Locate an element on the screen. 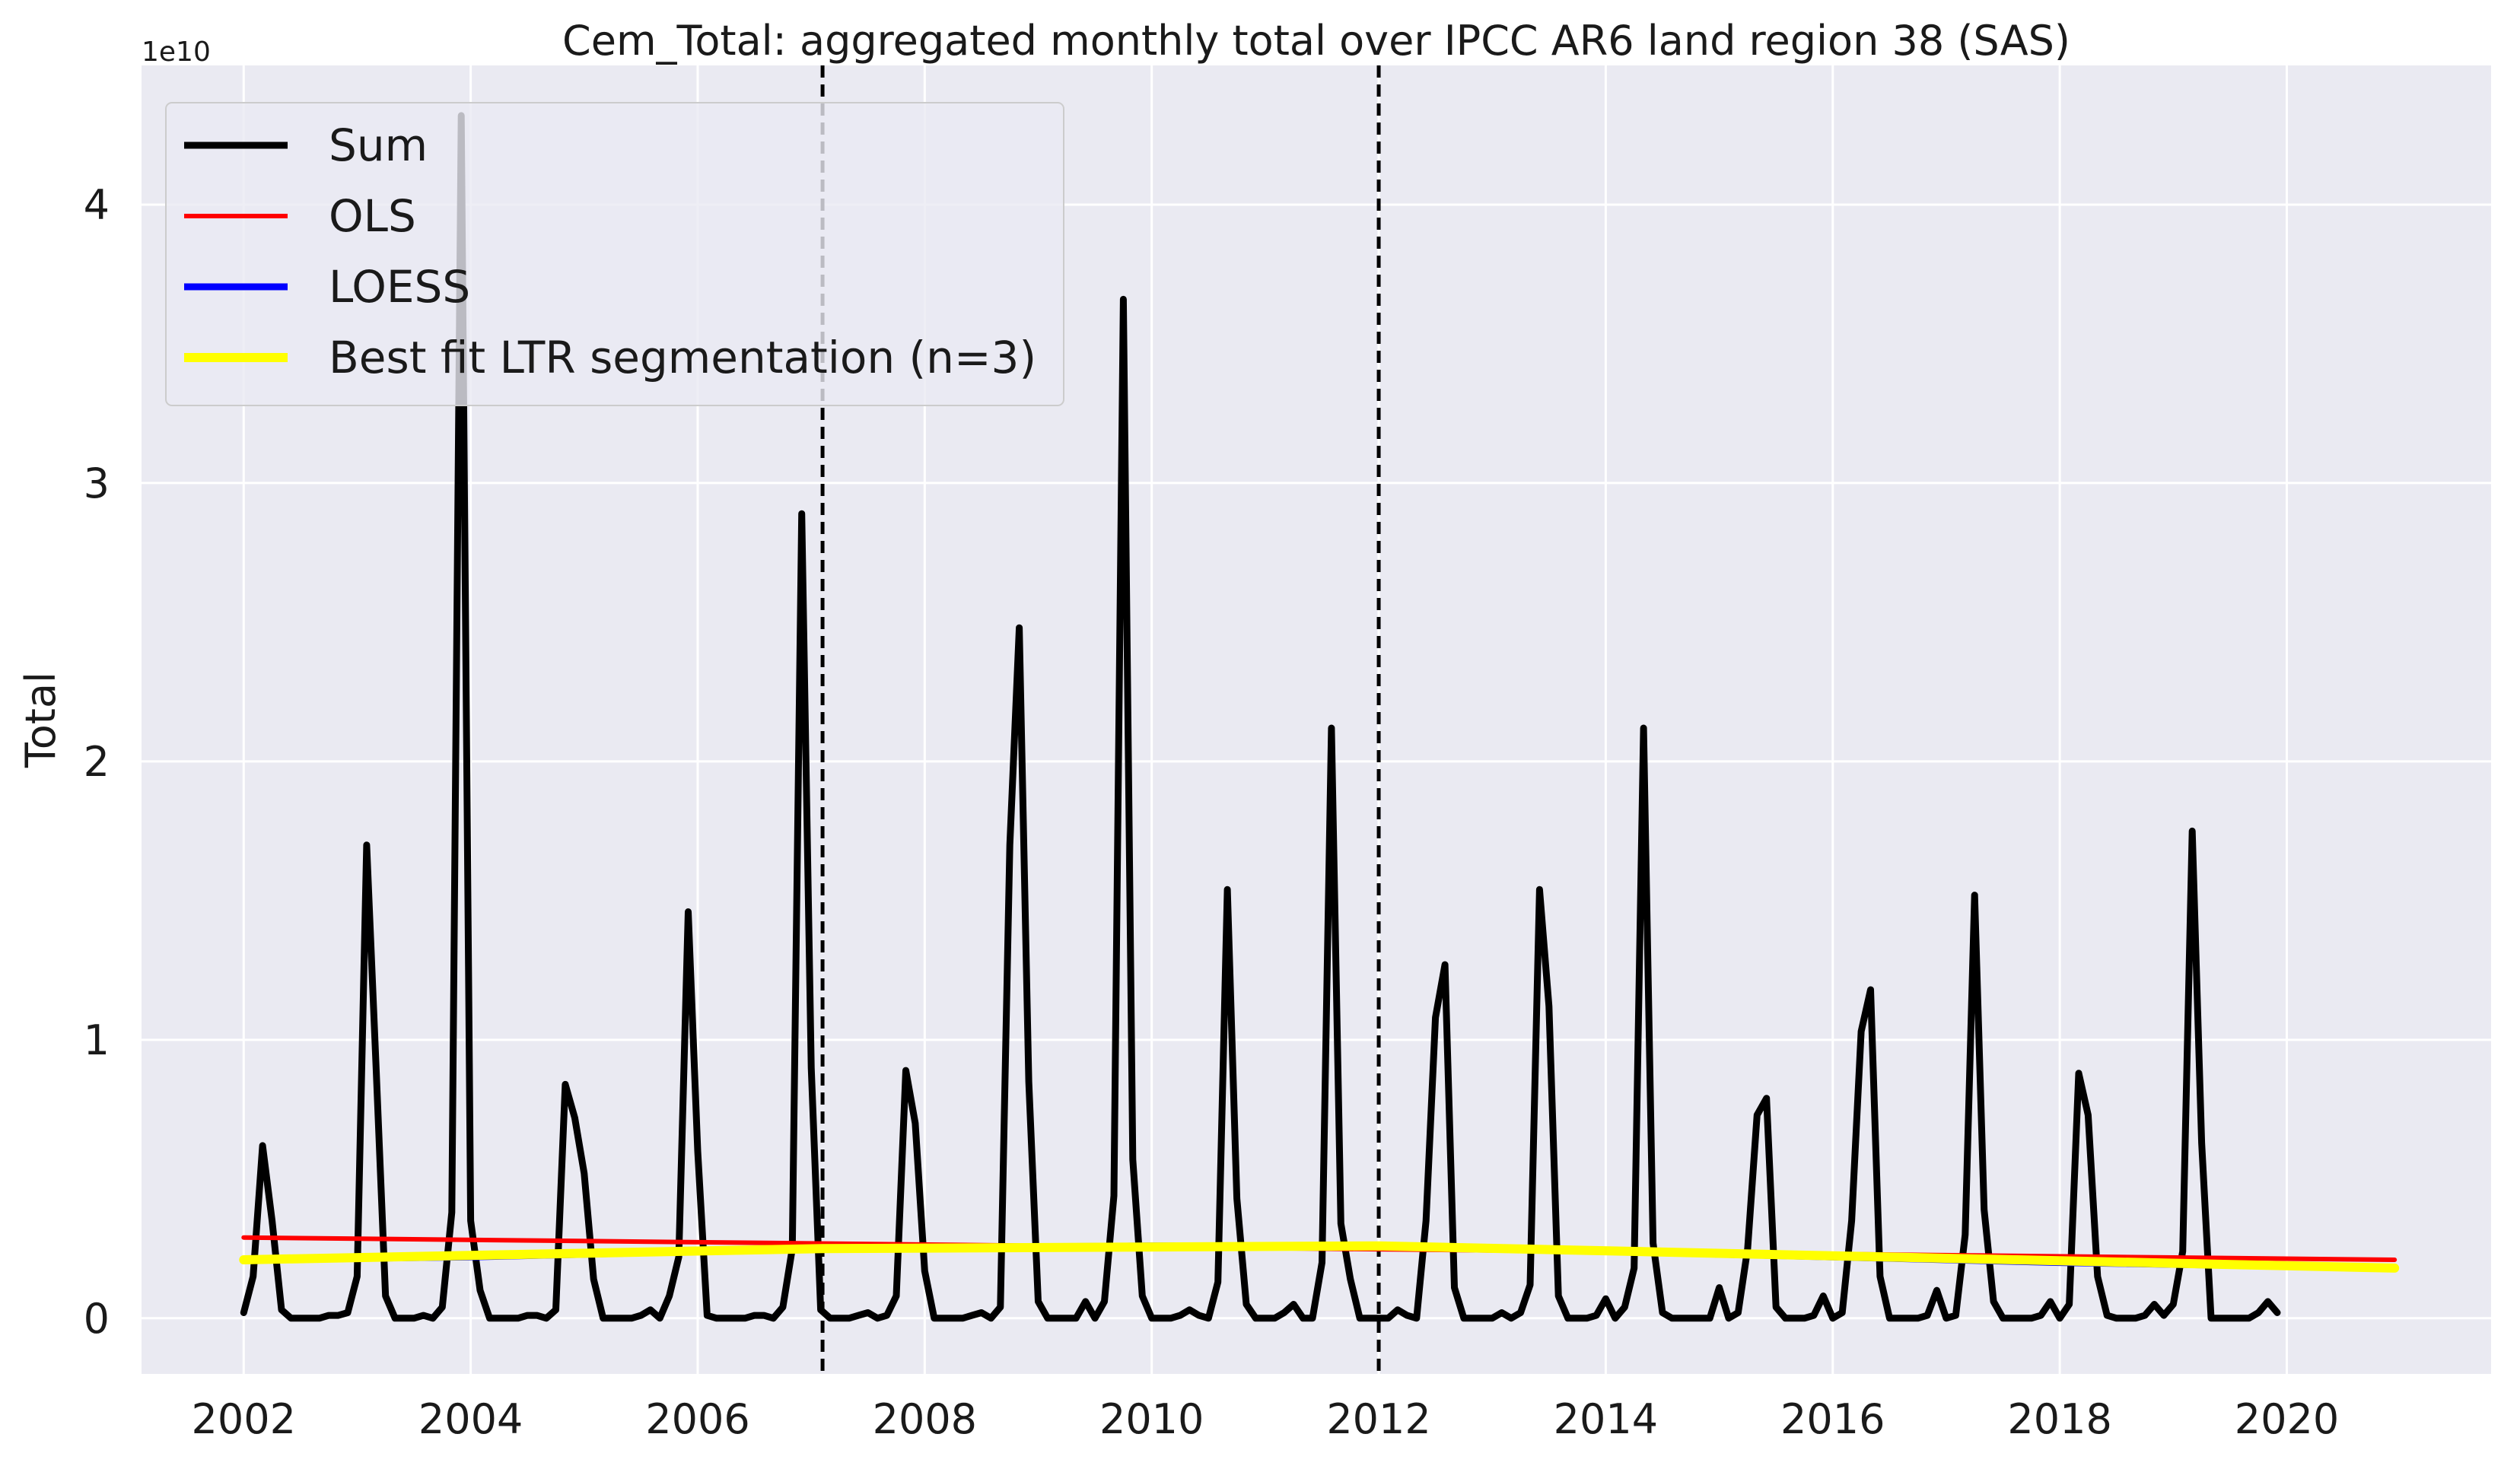  x-tick-label: 2002 is located at coordinates (244, 1419).